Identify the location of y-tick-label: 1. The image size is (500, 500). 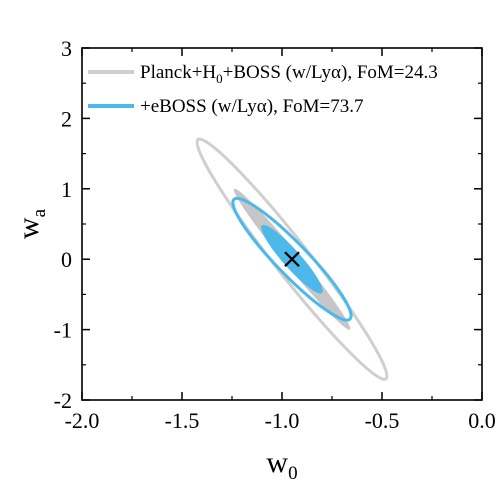
(66, 189).